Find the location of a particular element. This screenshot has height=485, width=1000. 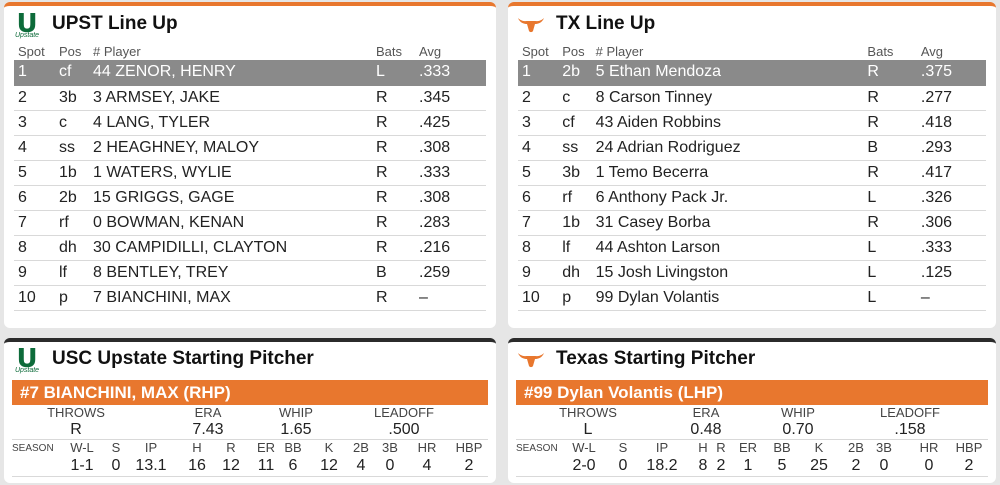

table-row: 7 1b 31 Casey Borba R .306 is located at coordinates (752, 223).